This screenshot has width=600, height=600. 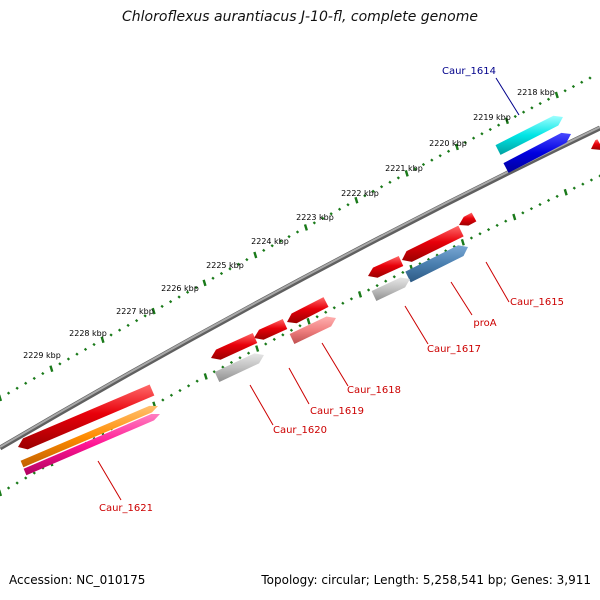 I want to click on leader-line-caur1617, so click(x=416, y=325).